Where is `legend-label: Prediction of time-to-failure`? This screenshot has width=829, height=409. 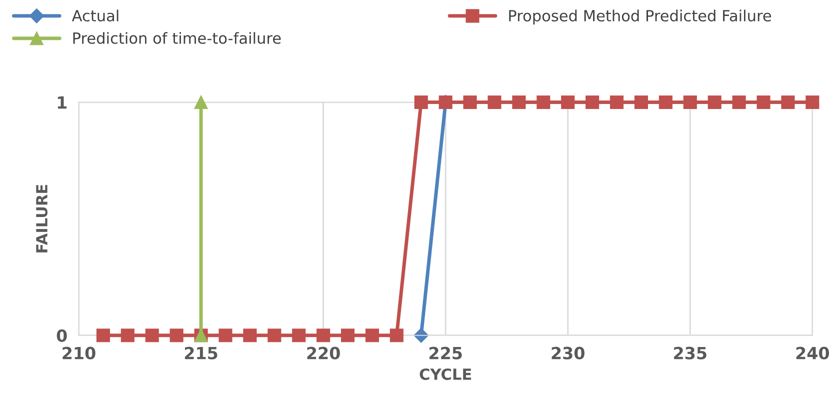 legend-label: Prediction of time-to-failure is located at coordinates (177, 38).